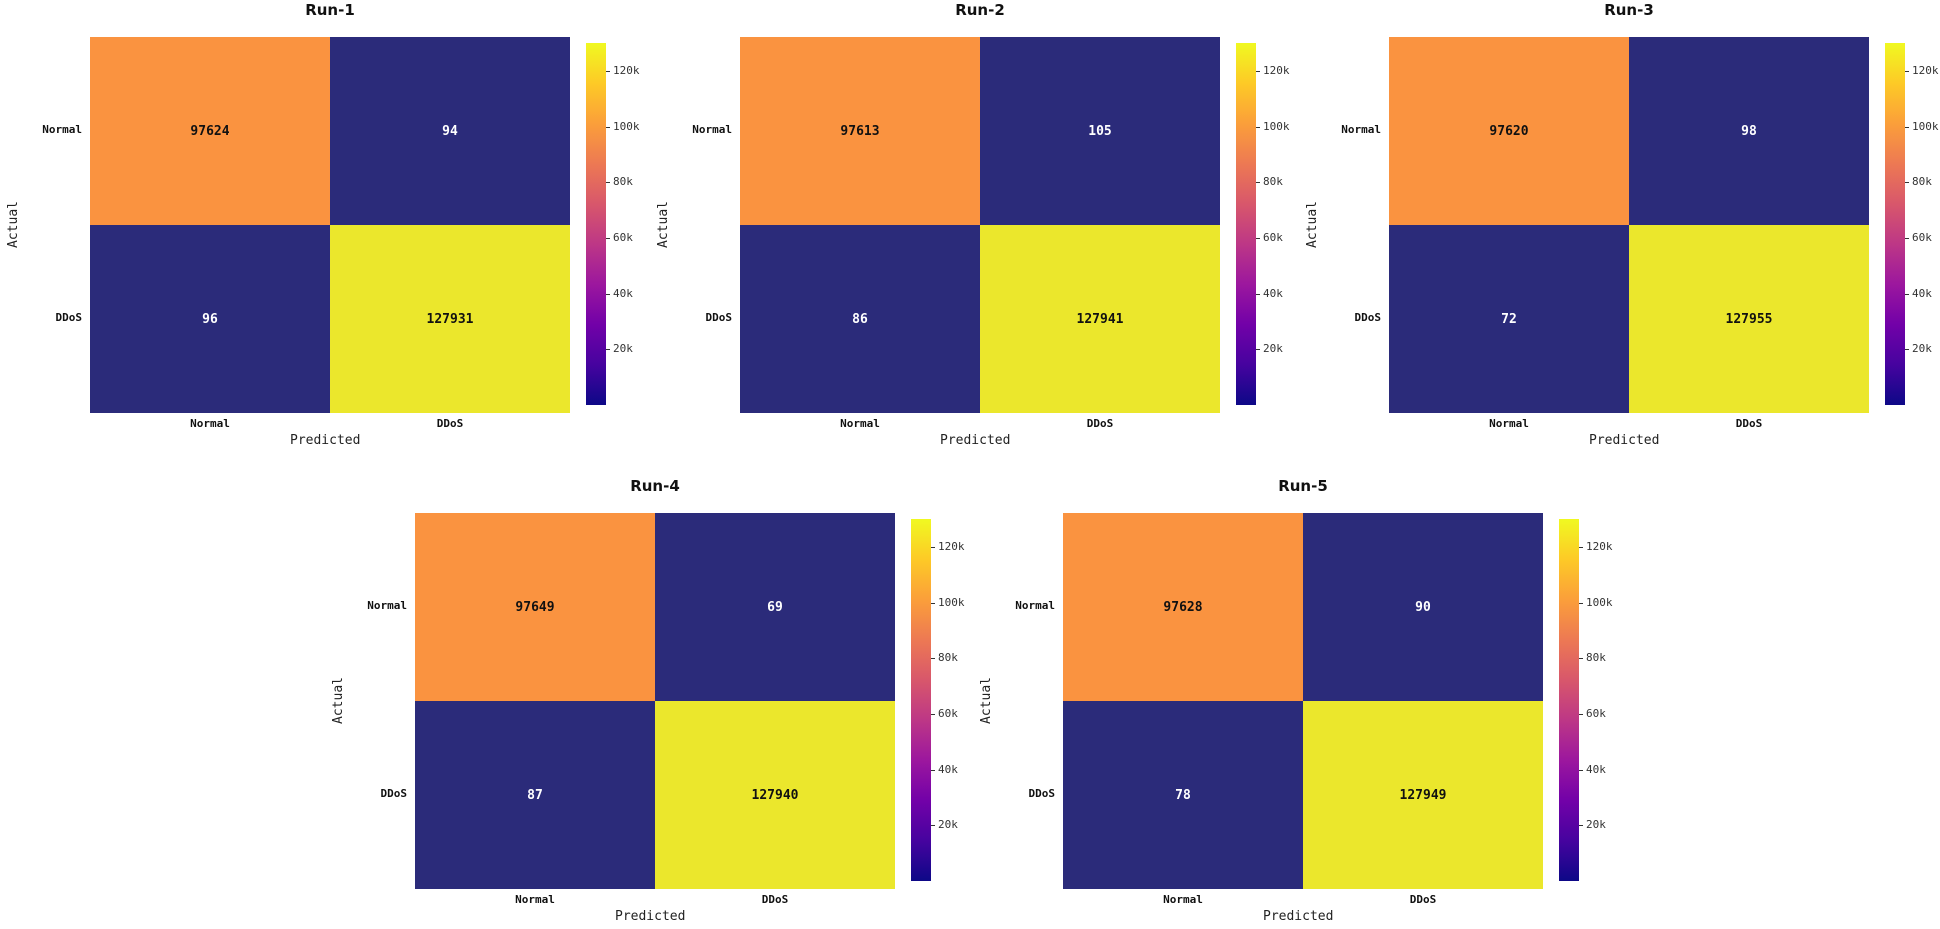 The image size is (1940, 929). Describe the element at coordinates (1423, 795) in the screenshot. I see `heatmap-cell: 127949` at that location.